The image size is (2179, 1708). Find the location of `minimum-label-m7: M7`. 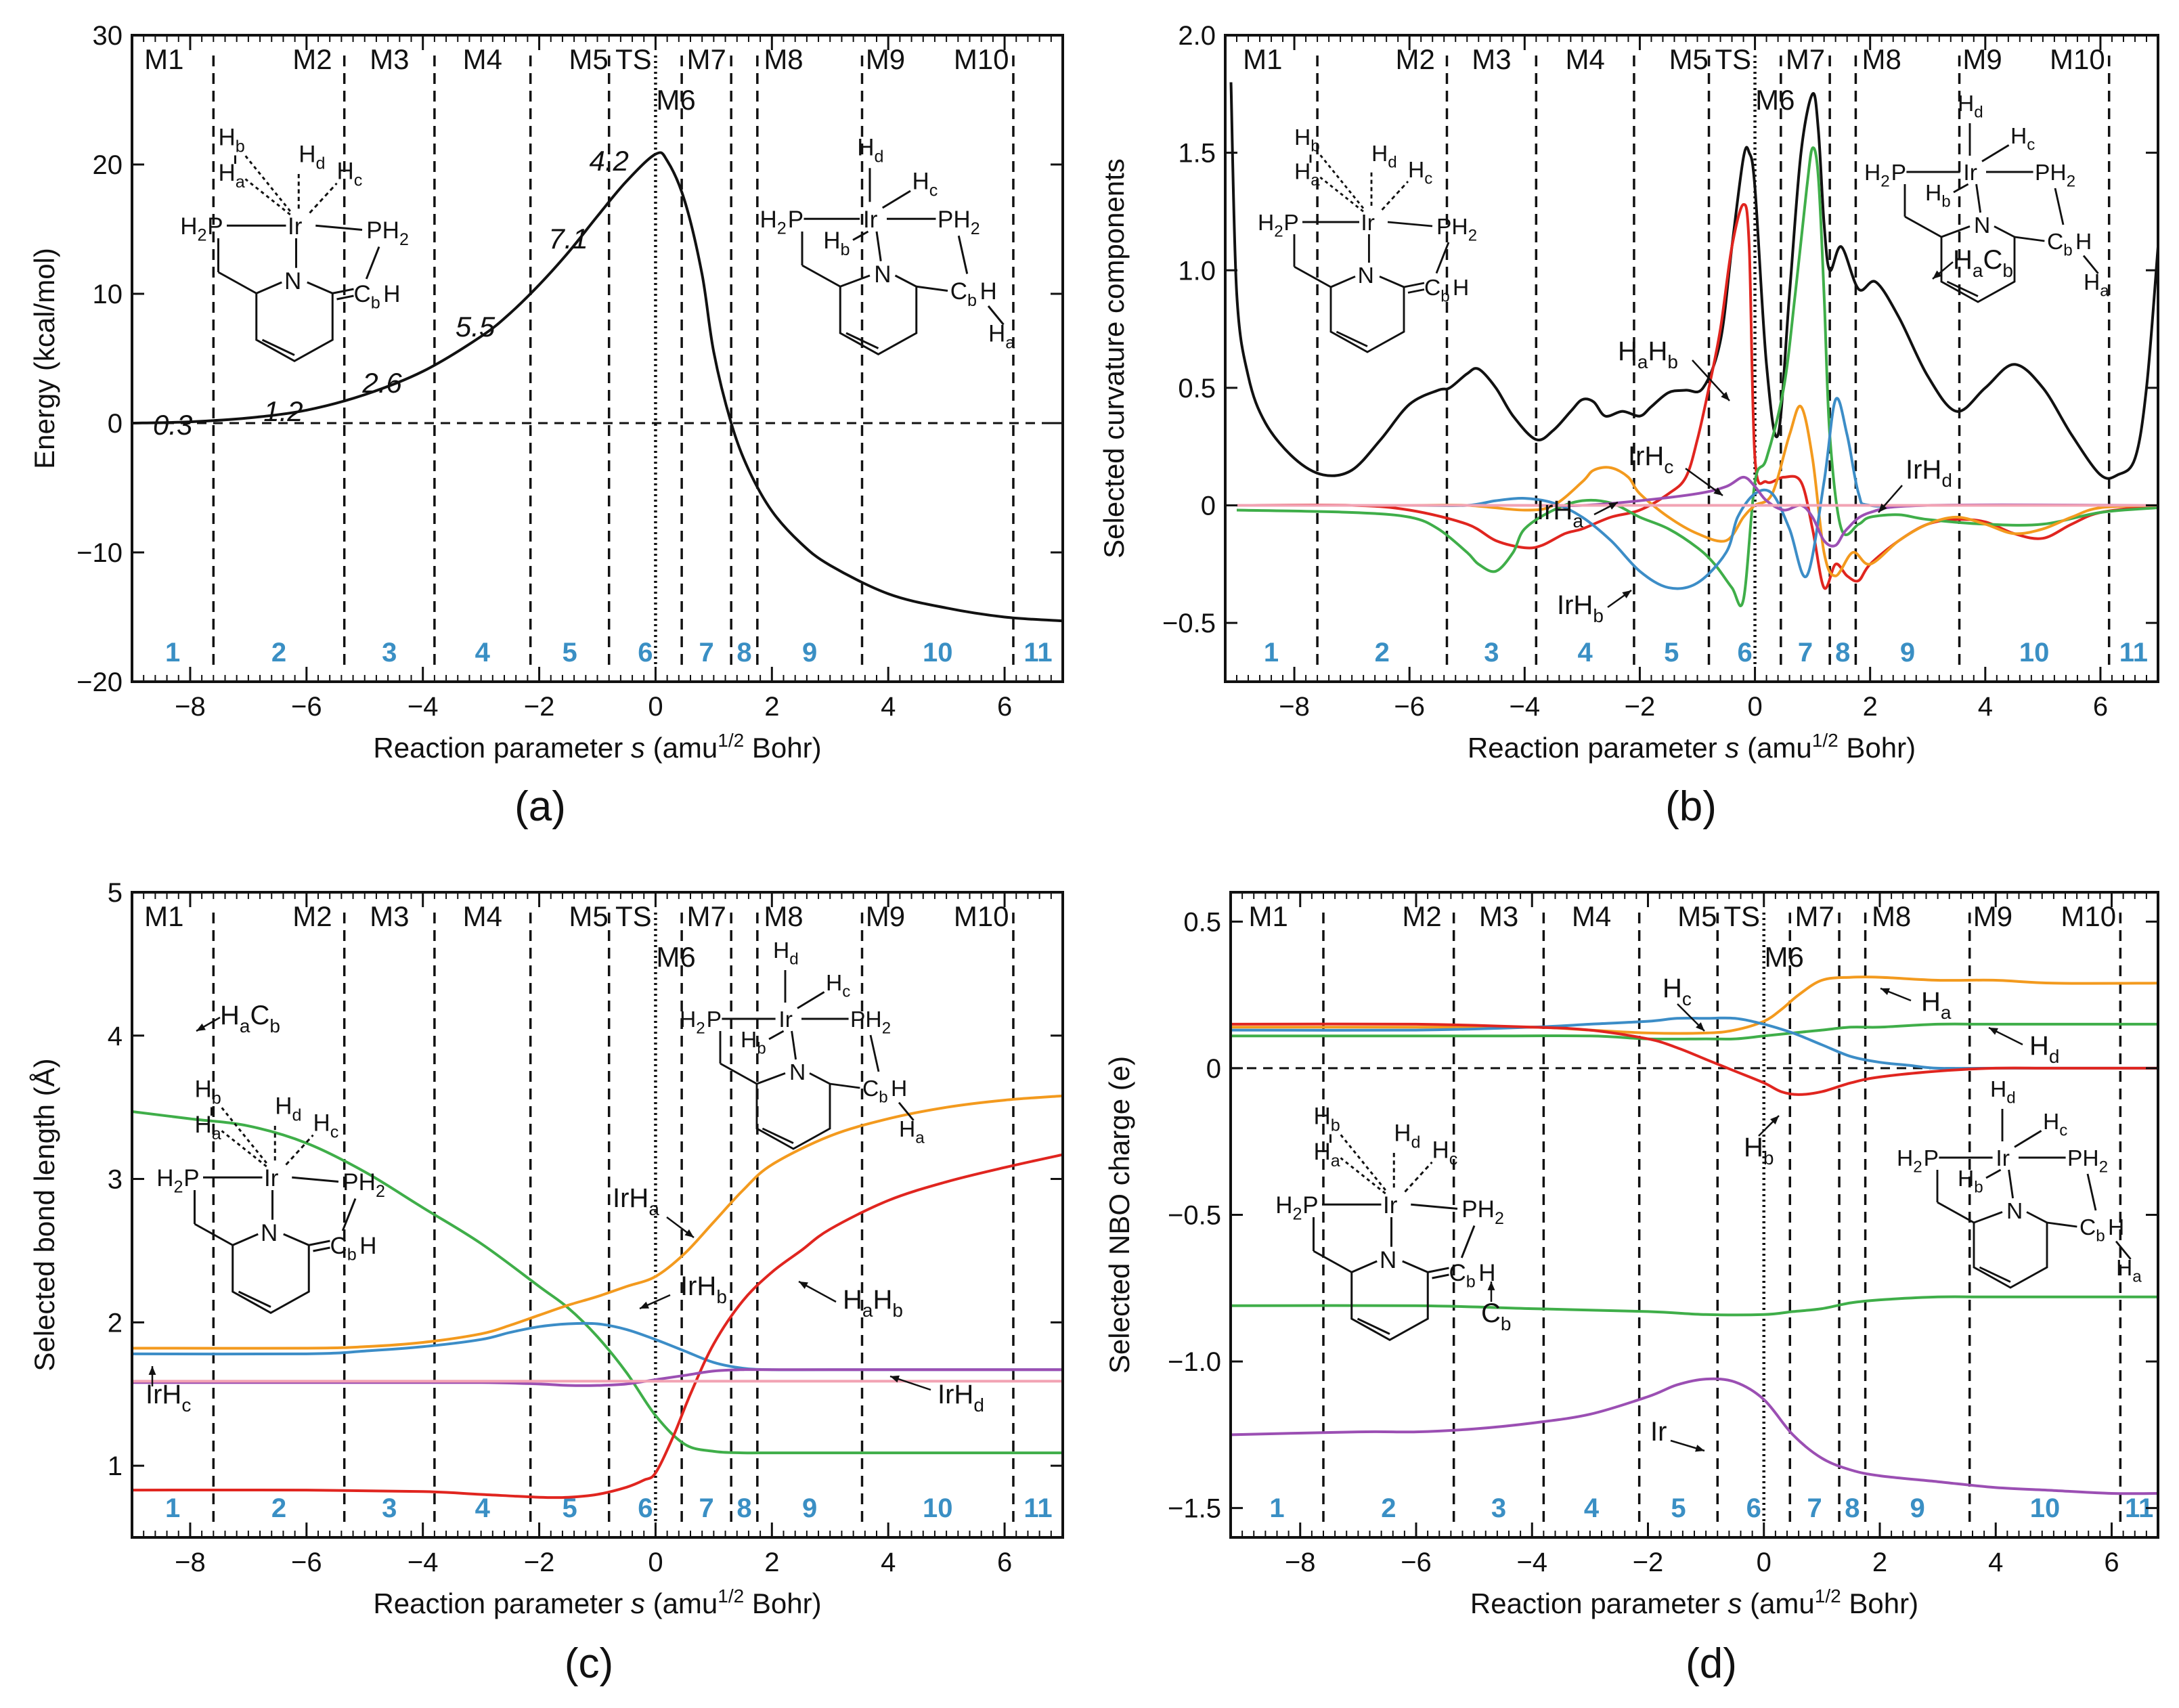

minimum-label-m7: M7 is located at coordinates (706, 916).